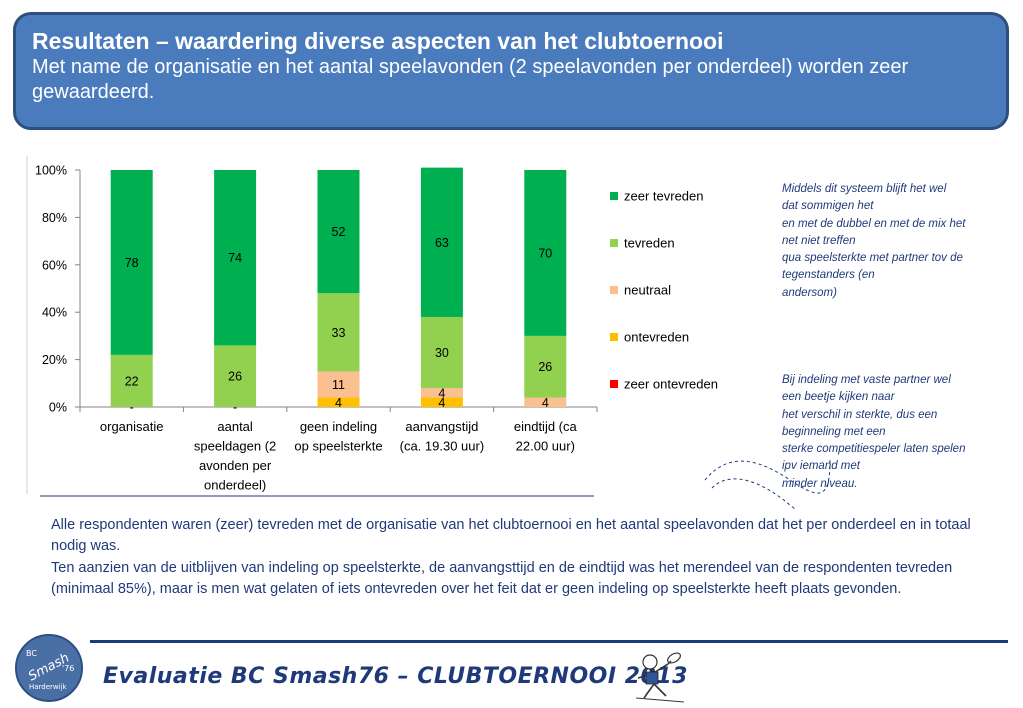 Image resolution: width=1023 pixels, height=708 pixels. Describe the element at coordinates (58, 408) in the screenshot. I see `y-tick-label: 0%` at that location.